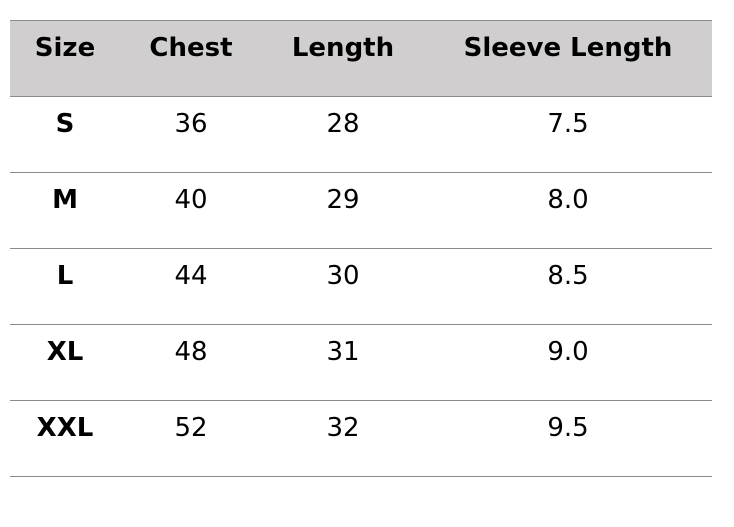  What do you see at coordinates (568, 210) in the screenshot?
I see `cell-sleeve-length: 8.0` at bounding box center [568, 210].